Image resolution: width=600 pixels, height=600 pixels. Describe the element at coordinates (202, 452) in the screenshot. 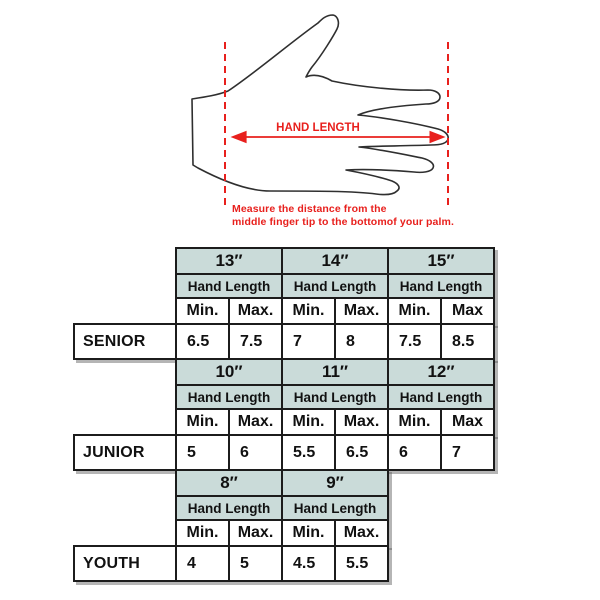

I see `min-value: 5` at that location.